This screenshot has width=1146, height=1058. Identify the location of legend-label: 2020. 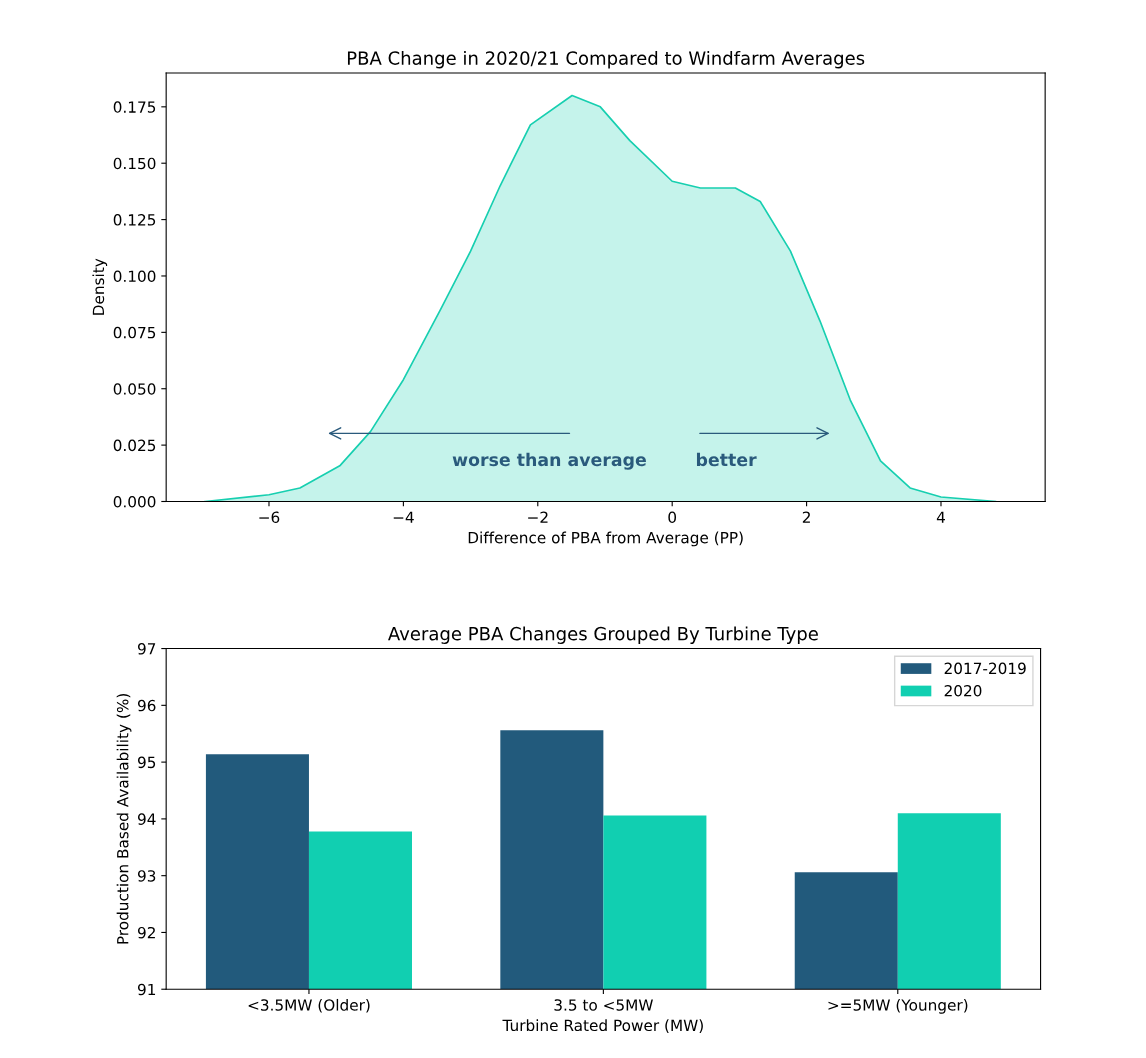
(963, 691).